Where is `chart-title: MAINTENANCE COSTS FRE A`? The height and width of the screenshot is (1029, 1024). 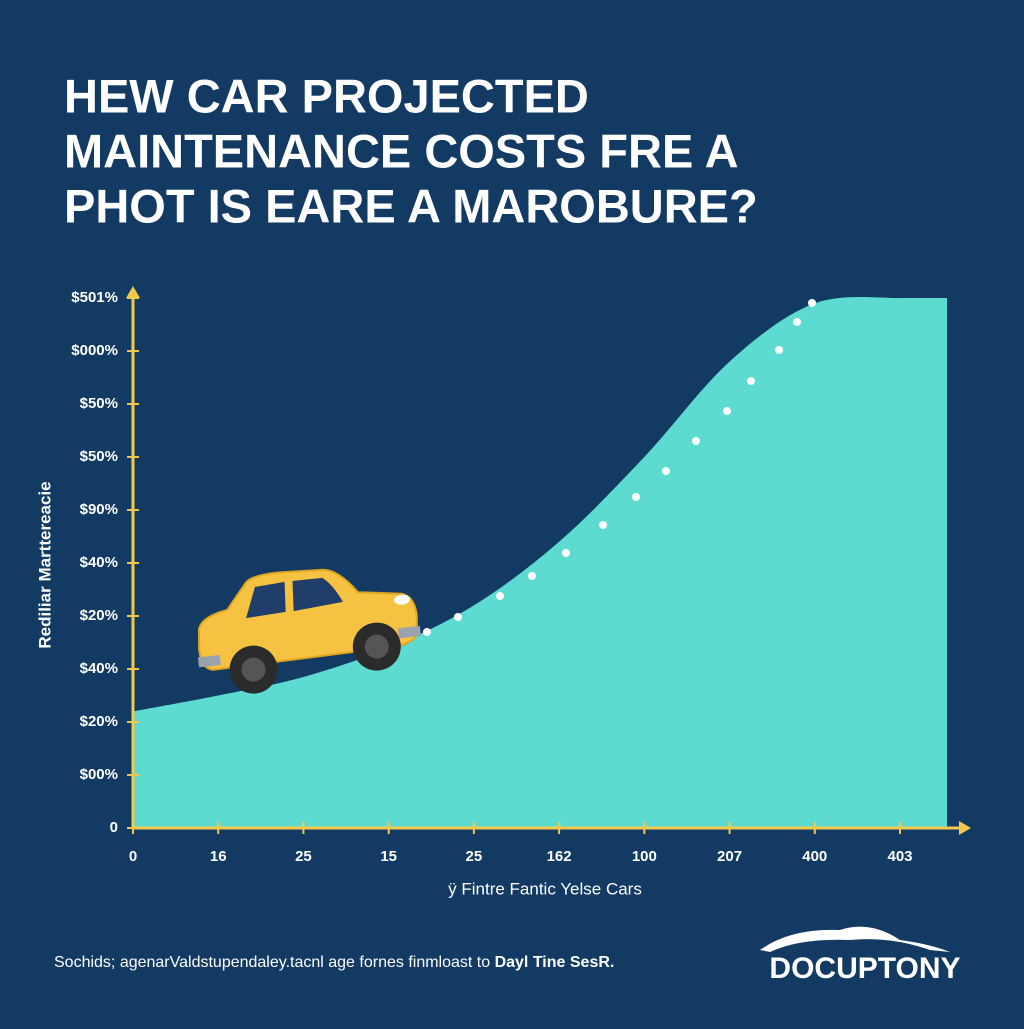
chart-title: MAINTENANCE COSTS FRE A is located at coordinates (401, 150).